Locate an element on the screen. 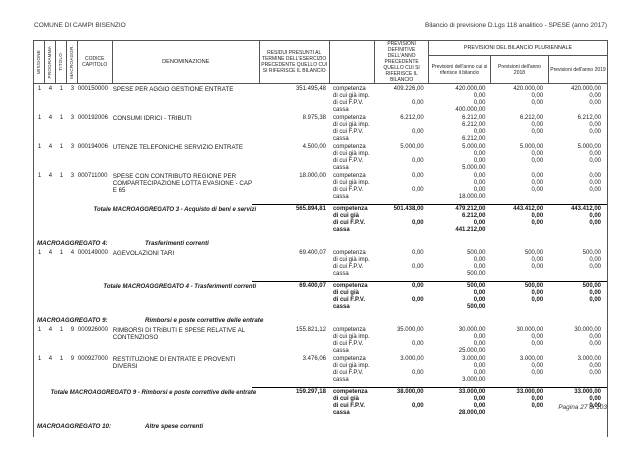 This screenshot has height=452, width=640. previsioni-definitive-values: 35.000,00 0,00 is located at coordinates (403, 341).